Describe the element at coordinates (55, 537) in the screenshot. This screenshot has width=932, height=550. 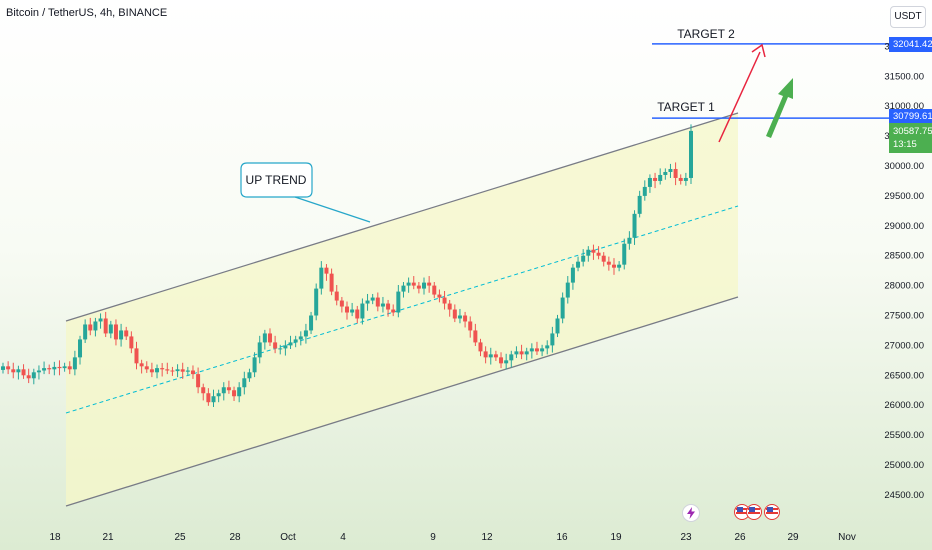
I see `x-tick-label: 18` at that location.